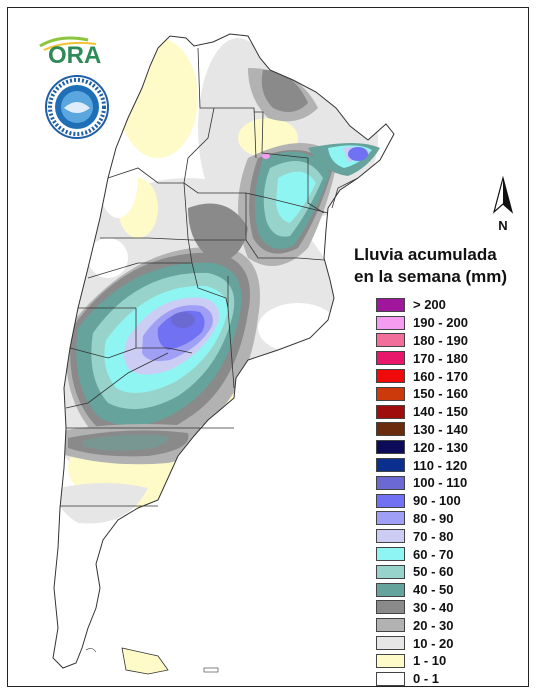 The image size is (538, 696). I want to click on legend-label: 20 - 30, so click(433, 625).